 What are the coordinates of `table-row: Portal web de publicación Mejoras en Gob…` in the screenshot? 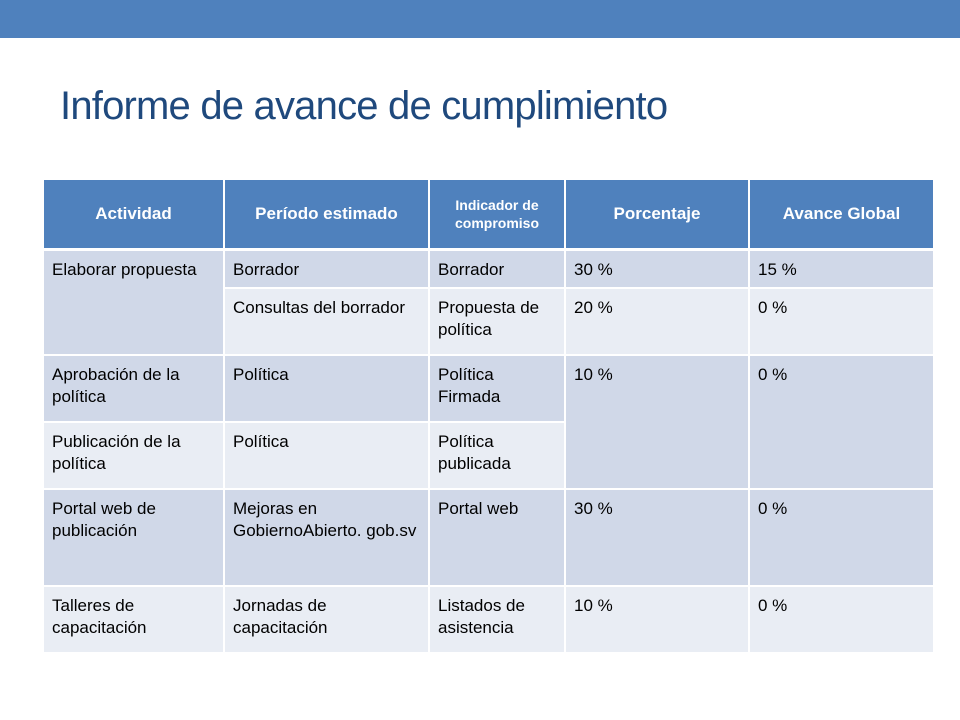 It's located at (488, 537).